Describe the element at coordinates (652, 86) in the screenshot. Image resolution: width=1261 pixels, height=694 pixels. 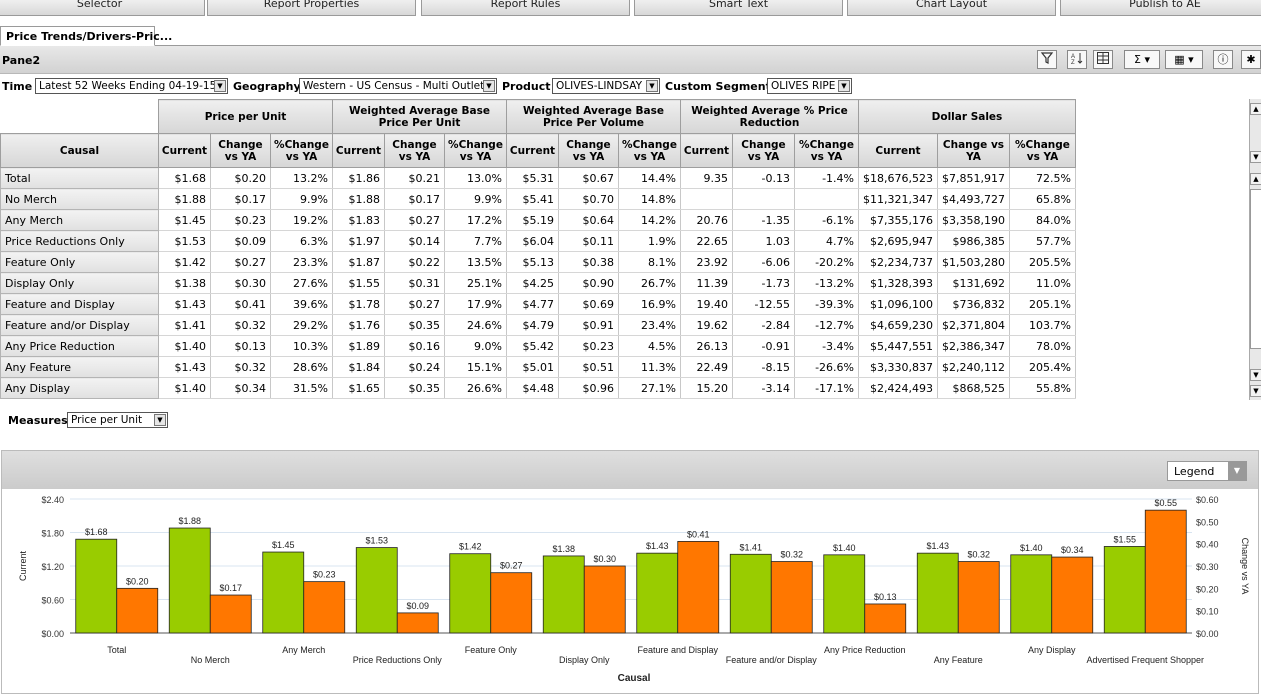
I see `chevron-down-icon: ▼` at that location.